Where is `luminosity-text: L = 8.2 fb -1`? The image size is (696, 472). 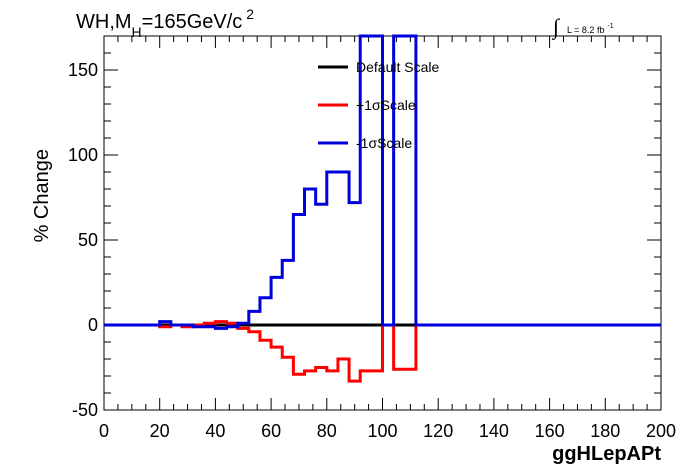 luminosity-text: L = 8.2 fb -1 is located at coordinates (590, 29).